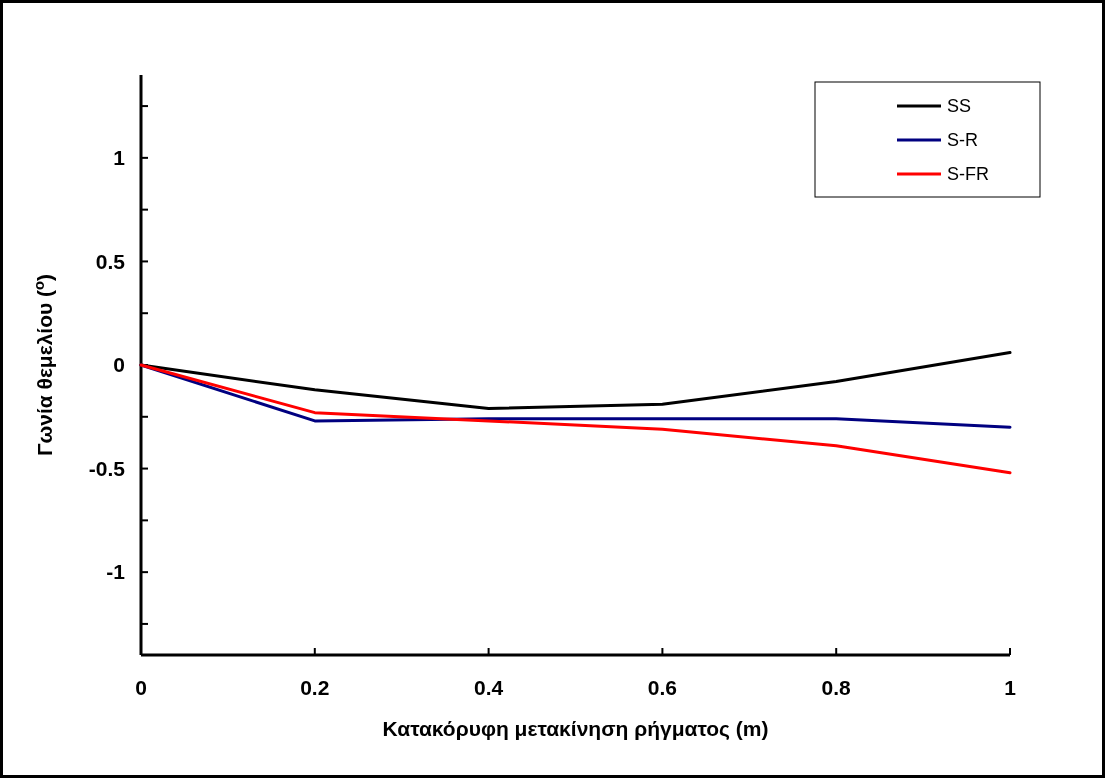 Image resolution: width=1105 pixels, height=778 pixels. What do you see at coordinates (968, 174) in the screenshot?
I see `legend-label: S-FR` at bounding box center [968, 174].